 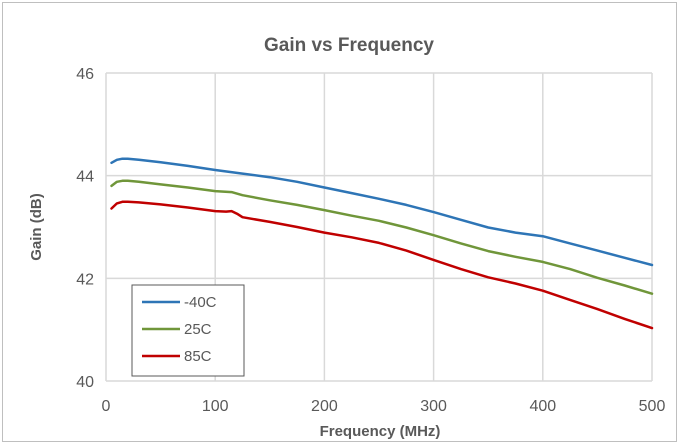 I want to click on legend: -40C 25C 85C, so click(x=188, y=330).